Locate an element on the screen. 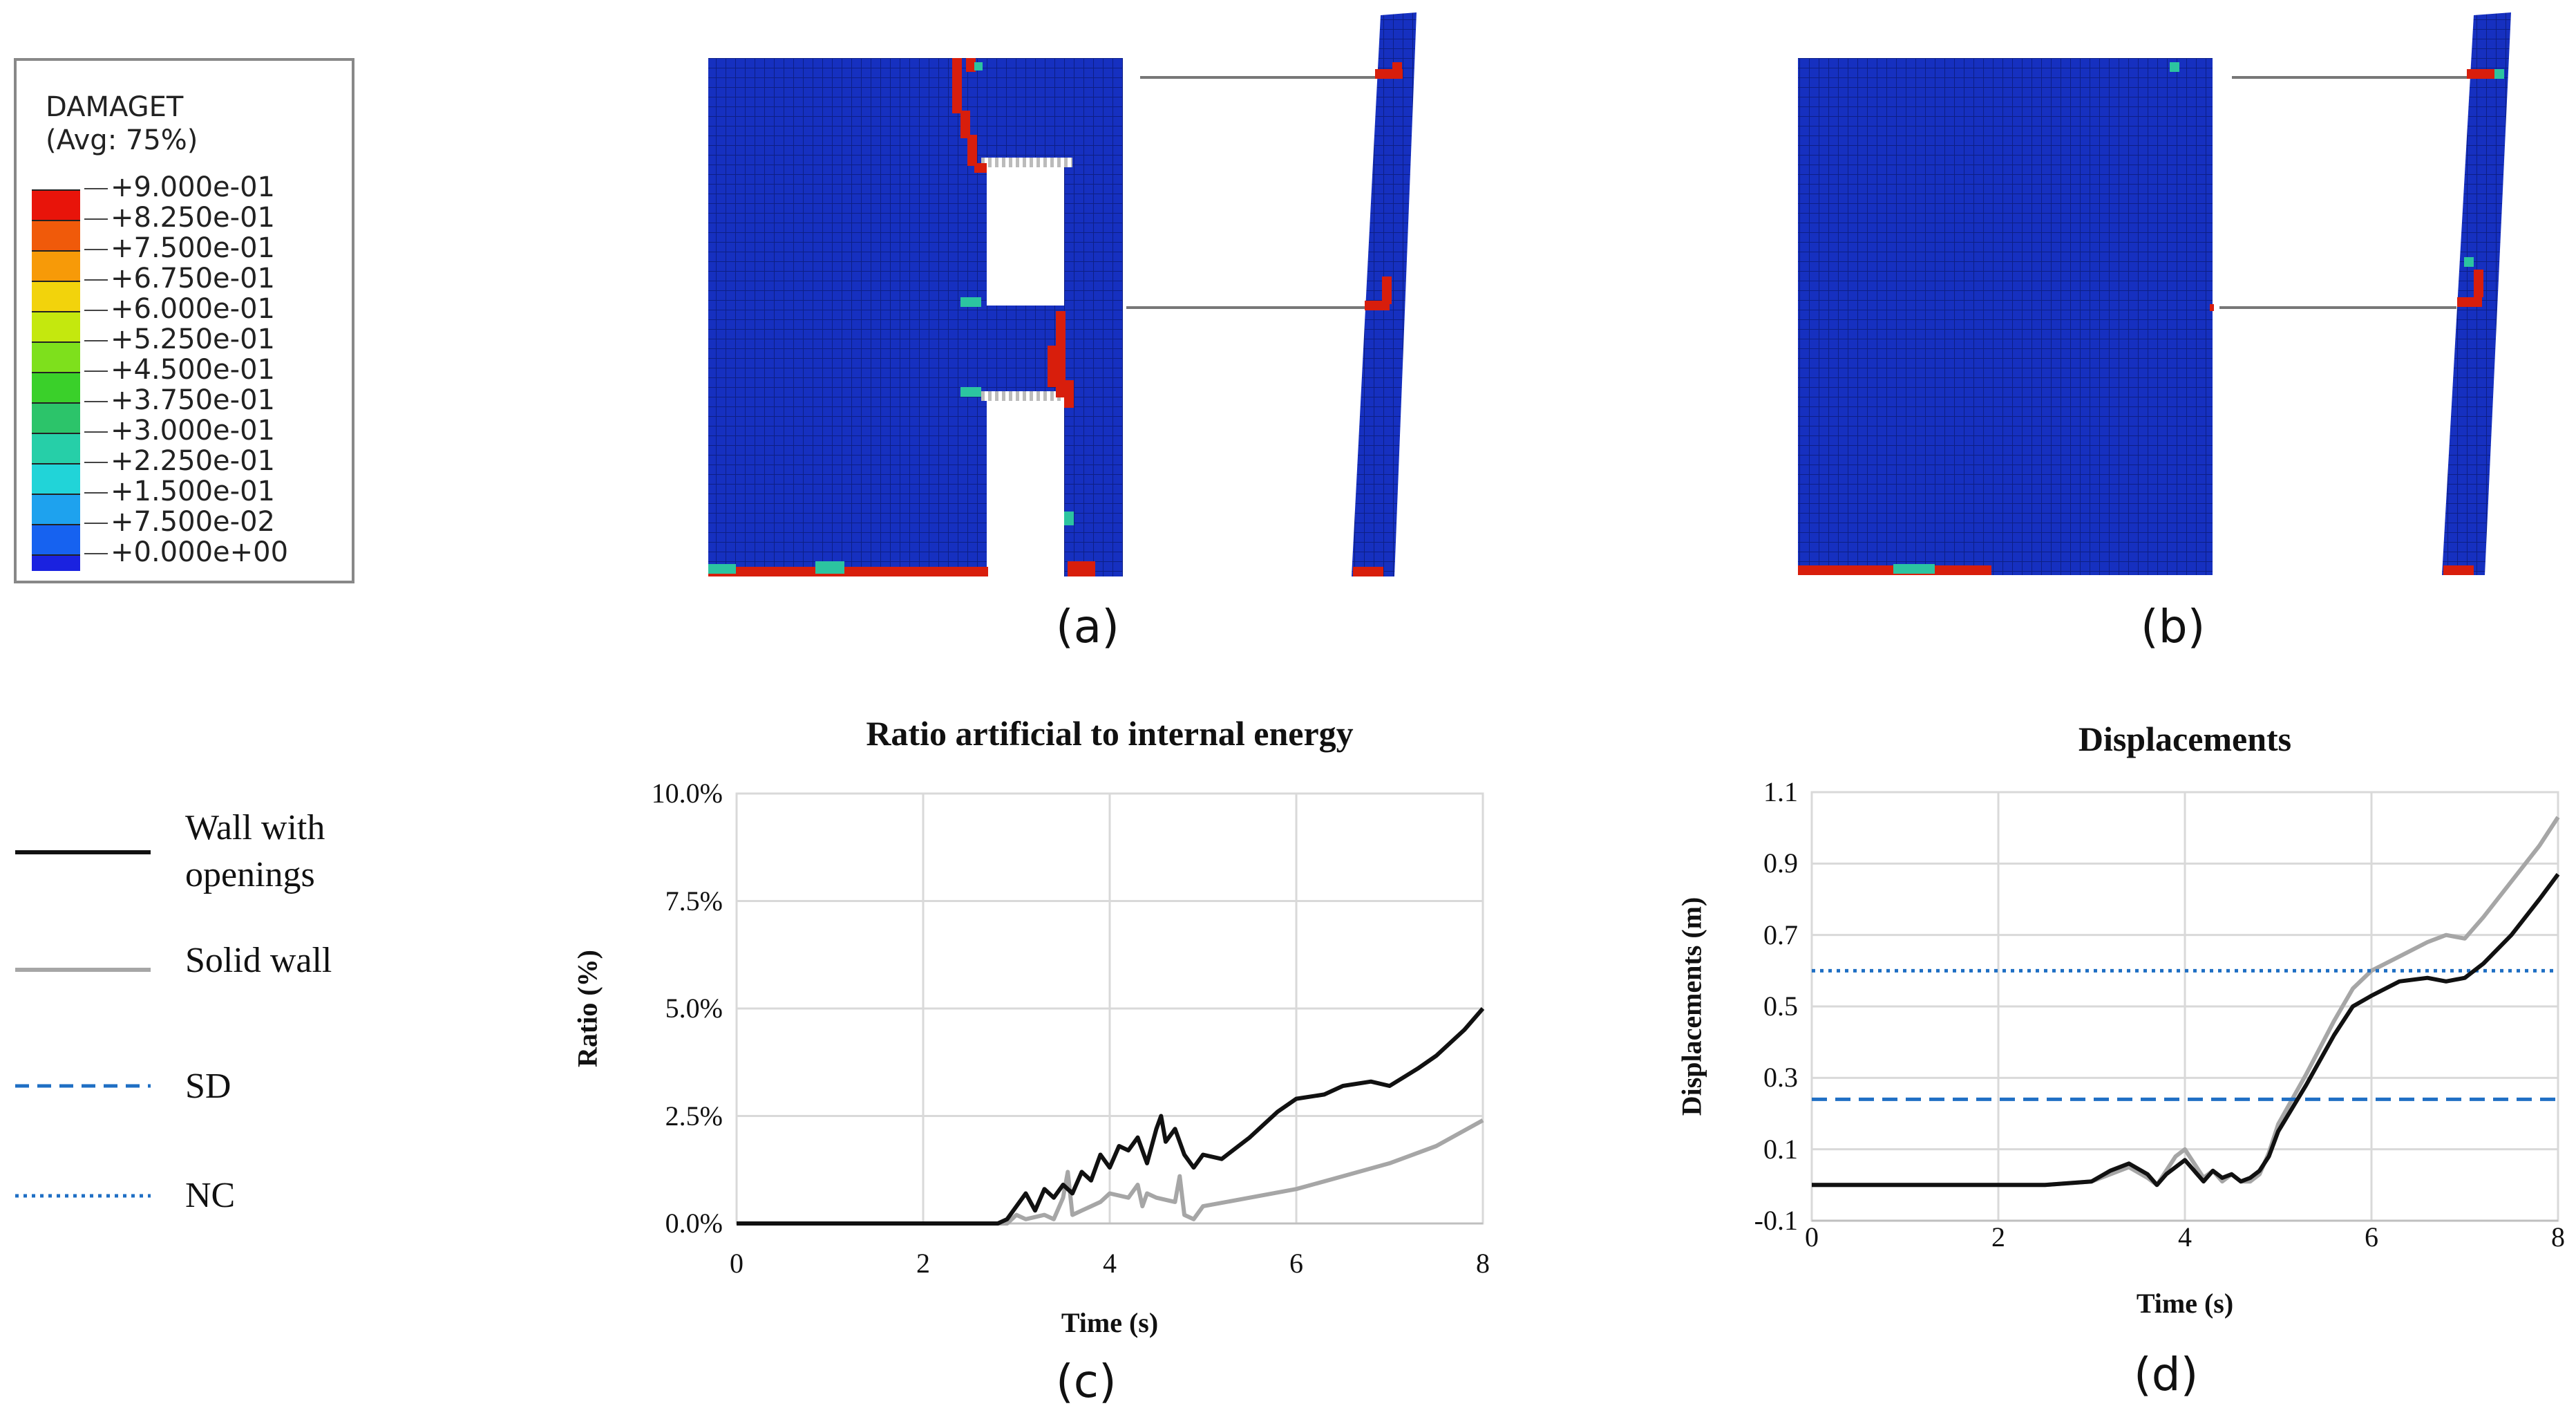 Image resolution: width=2576 pixels, height=1426 pixels. colorbar-label: +7.500e-01 is located at coordinates (193, 248).